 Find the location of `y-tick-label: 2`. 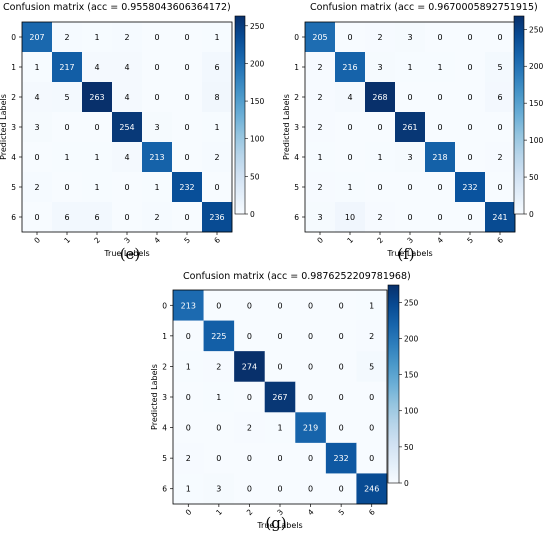

y-tick-label: 2 is located at coordinates (296, 97).